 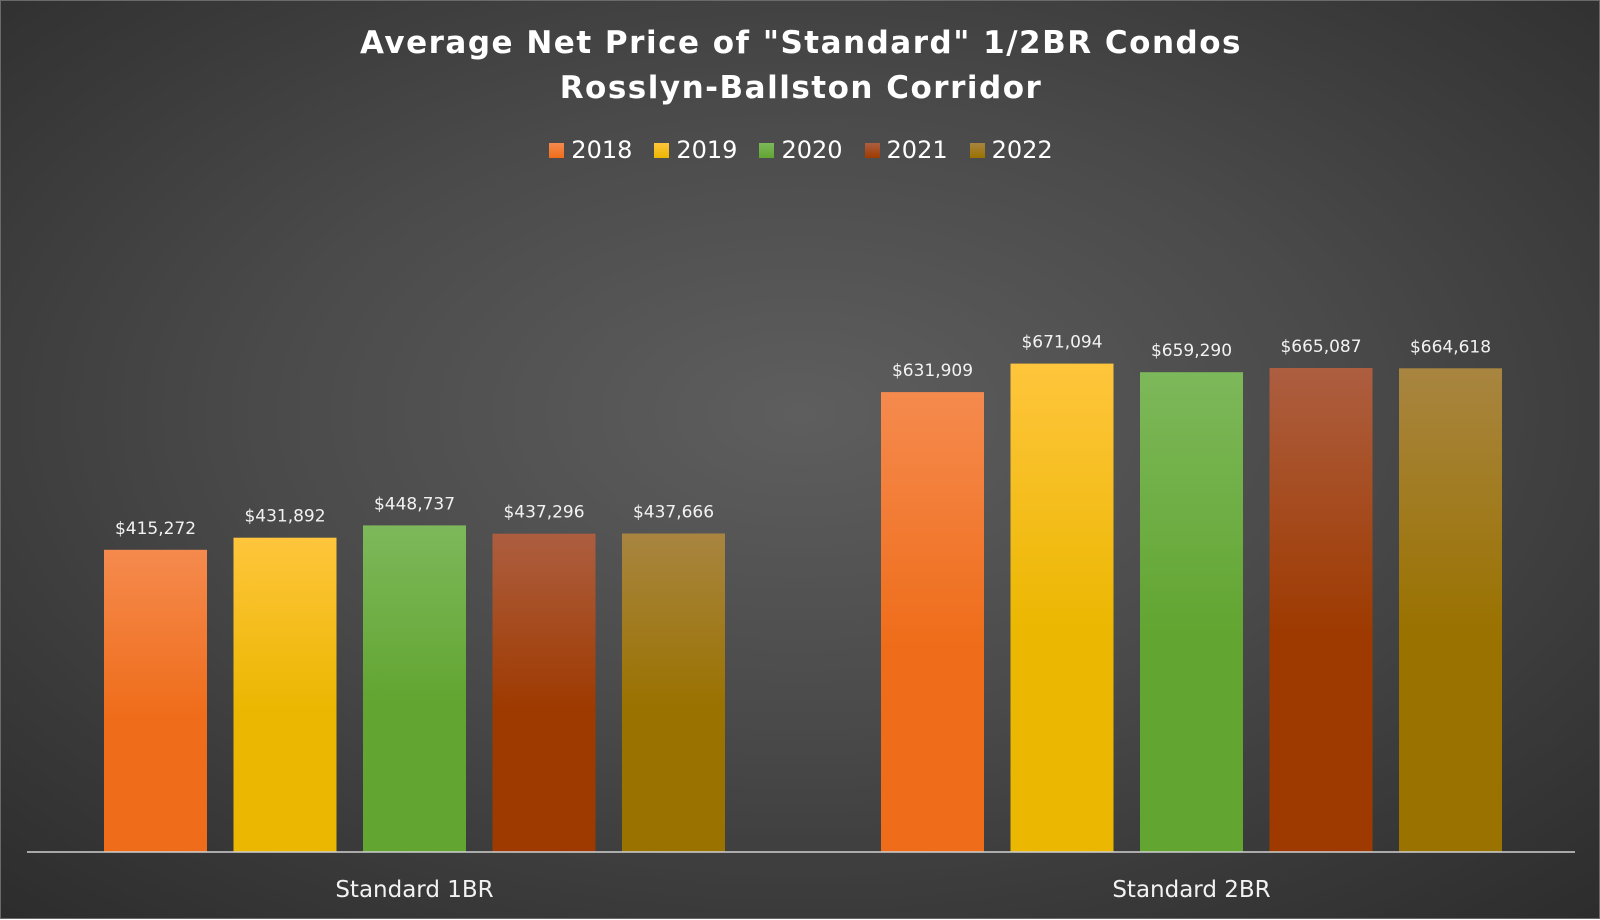 What do you see at coordinates (1320, 347) in the screenshot?
I see `data-label-standard-2br-2021: $665,087` at bounding box center [1320, 347].